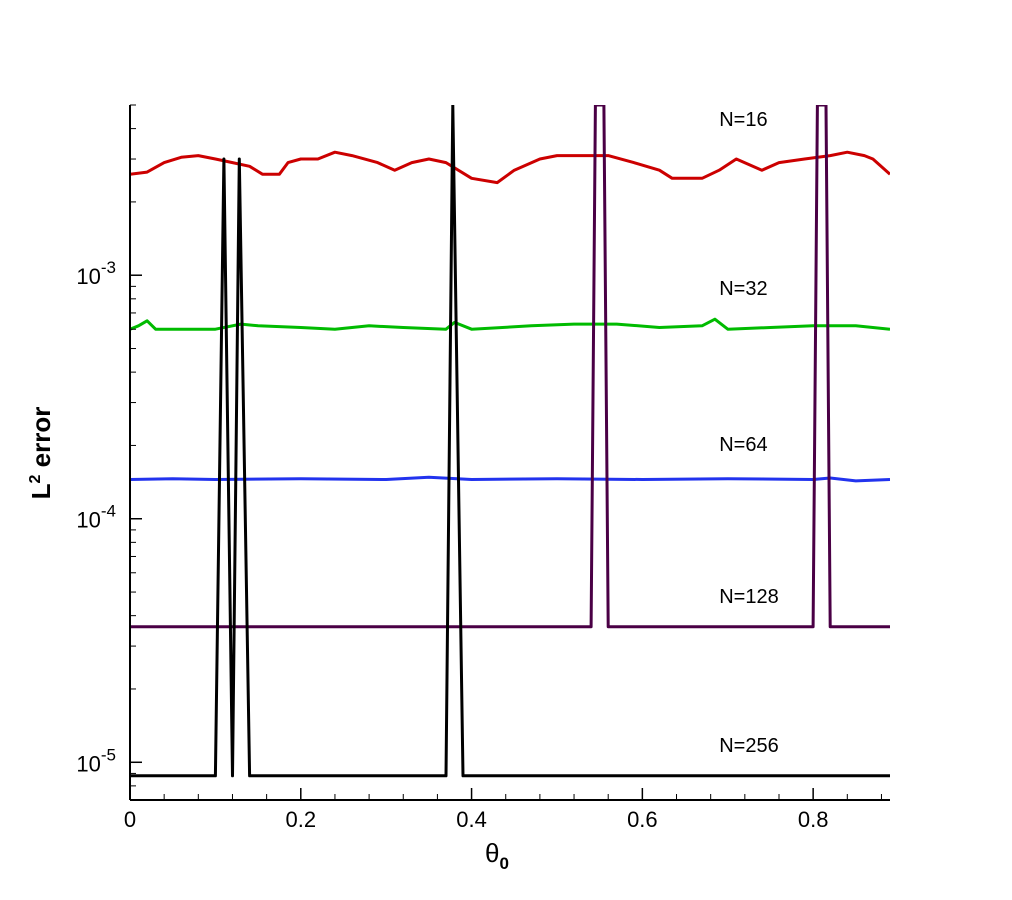 This screenshot has height=900, width=1012. I want to click on x-tick-label: 0.2, so click(300, 819).